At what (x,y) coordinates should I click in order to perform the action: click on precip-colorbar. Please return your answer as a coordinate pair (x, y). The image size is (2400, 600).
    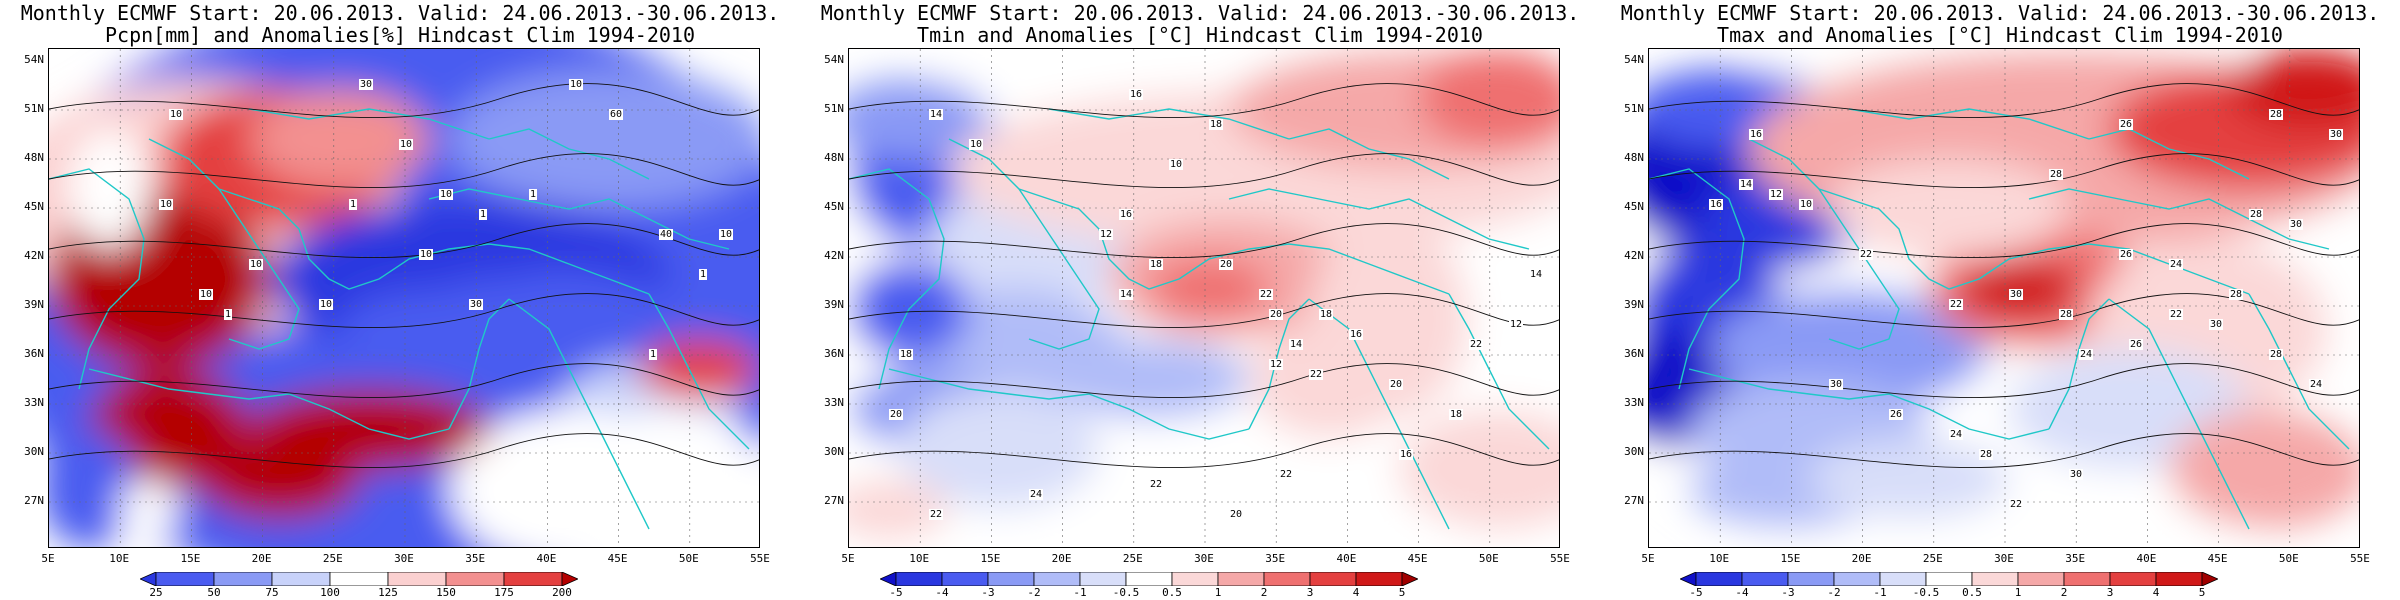
    Looking at the image, I should click on (359, 579).